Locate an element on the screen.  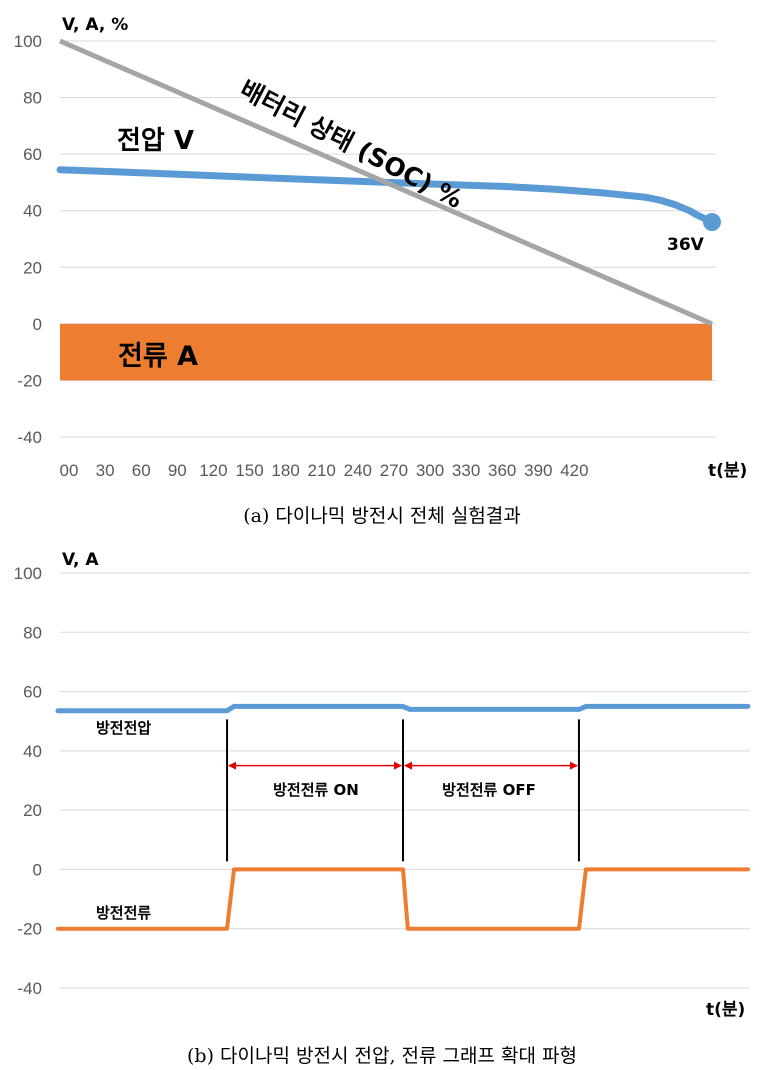
chart-a-soc-label: 배터리 상태 (SOC) % is located at coordinates (351, 145).